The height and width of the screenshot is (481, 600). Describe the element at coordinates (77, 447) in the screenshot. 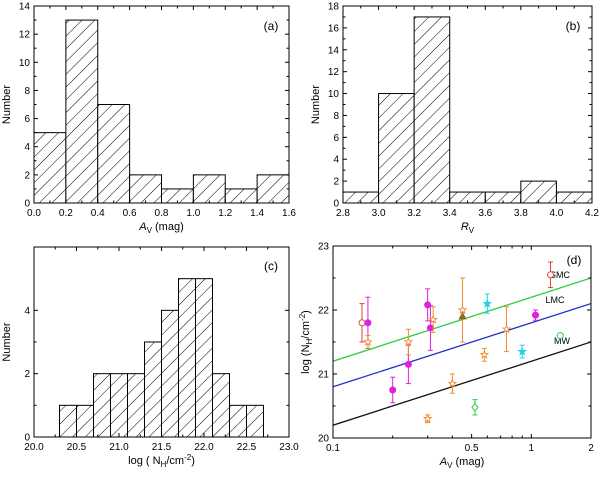

I see `x-tick-label: 20.5` at that location.